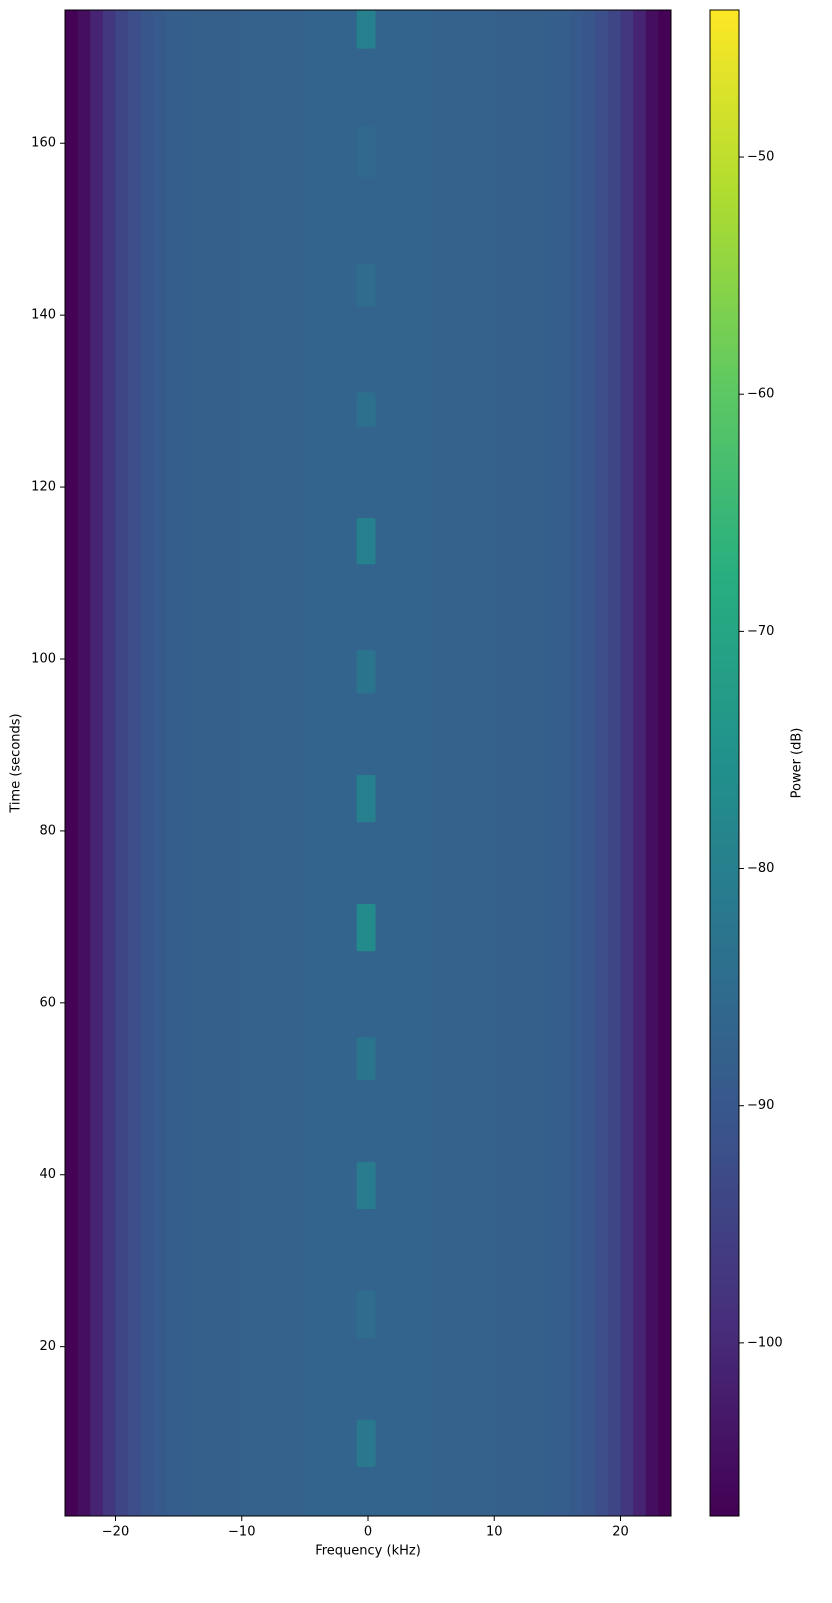 The height and width of the screenshot is (1603, 832). Describe the element at coordinates (16, 763) in the screenshot. I see `y-axis-label: Time (seconds)` at that location.